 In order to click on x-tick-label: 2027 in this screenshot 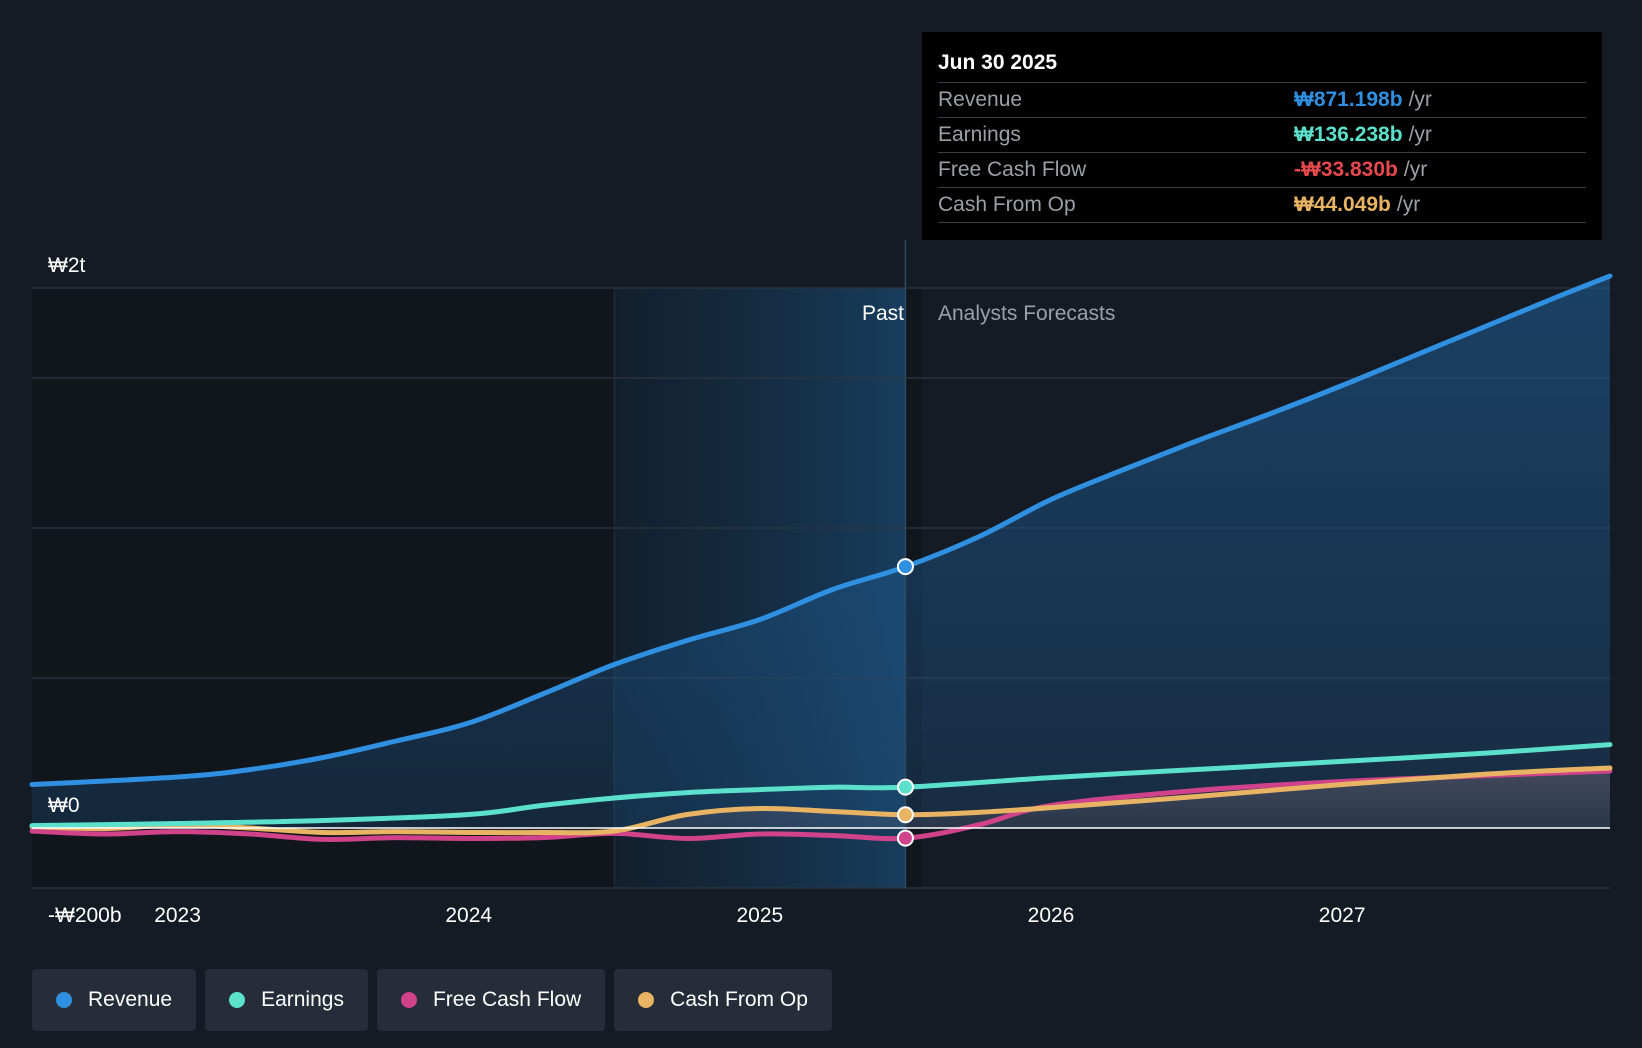, I will do `click(1342, 915)`.